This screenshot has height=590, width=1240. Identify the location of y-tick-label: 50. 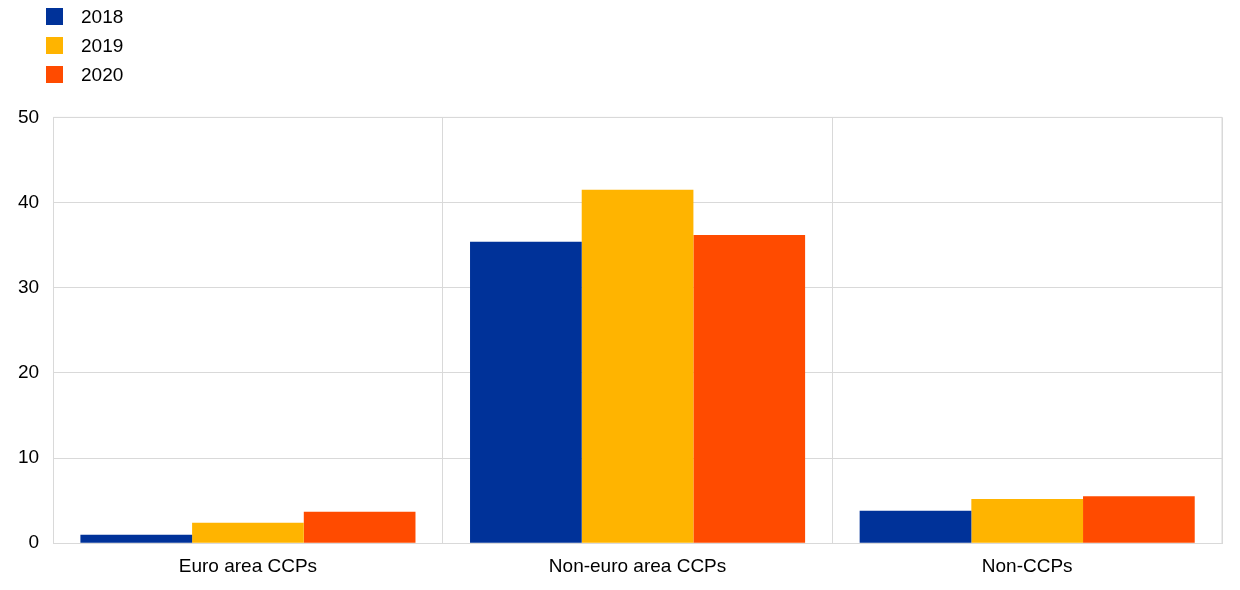
(28, 116).